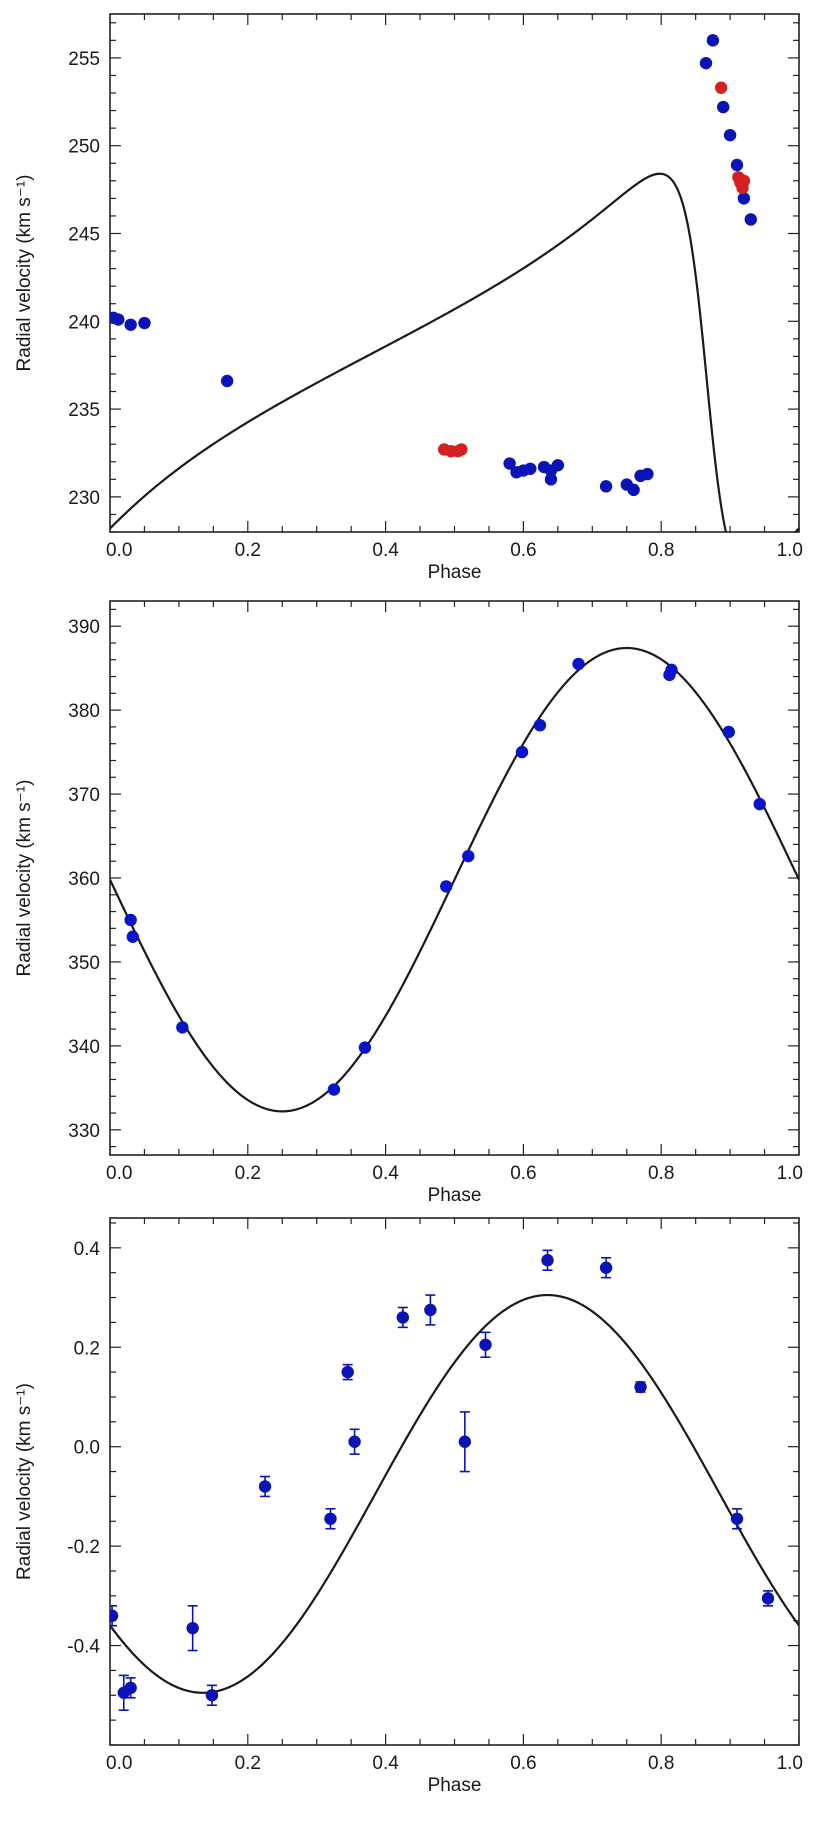 The width and height of the screenshot is (830, 1828). I want to click on y-tick-label: 250, so click(84, 147).